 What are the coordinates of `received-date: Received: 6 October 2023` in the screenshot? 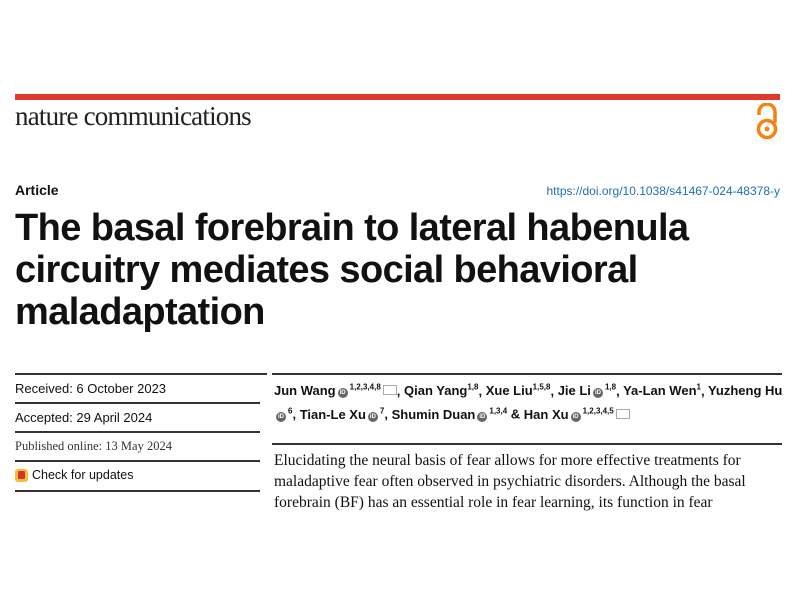 It's located at (91, 388).